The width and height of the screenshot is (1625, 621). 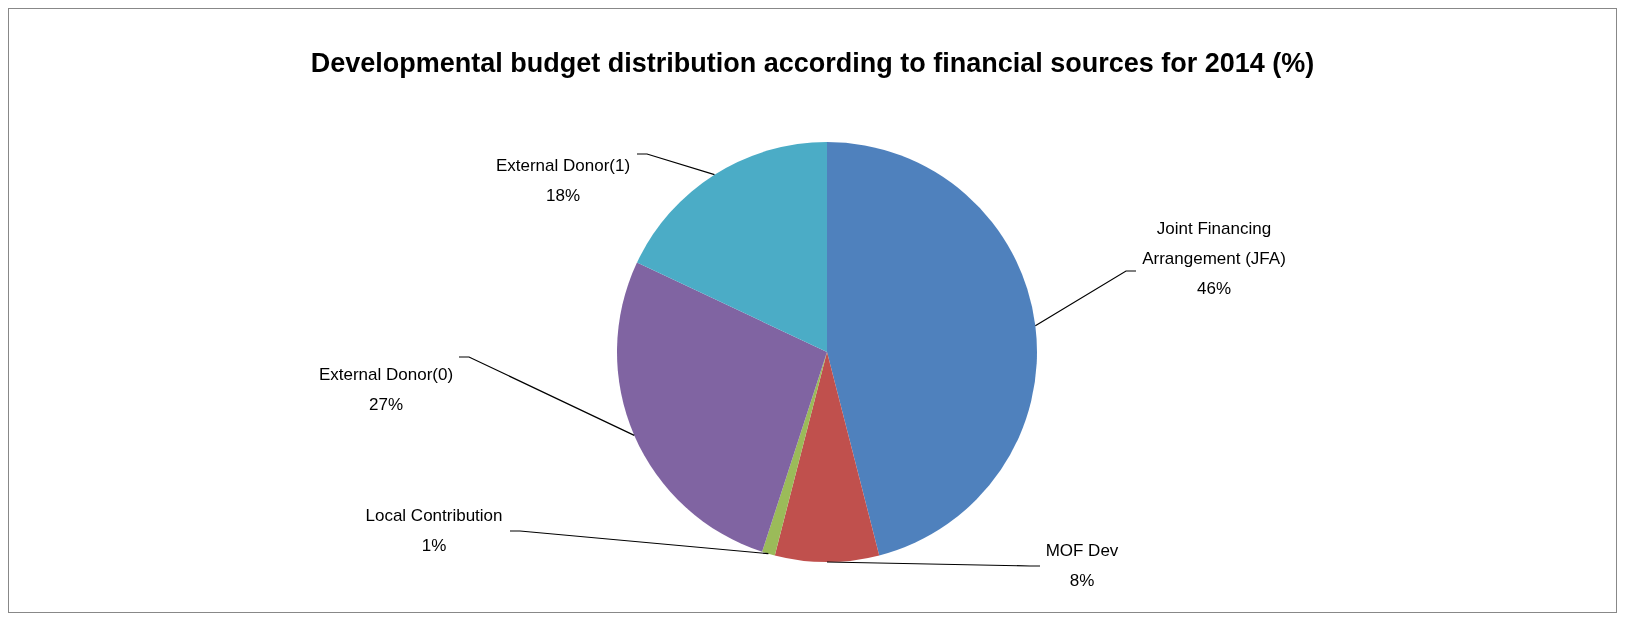 I want to click on data-label: 18%, so click(x=563, y=195).